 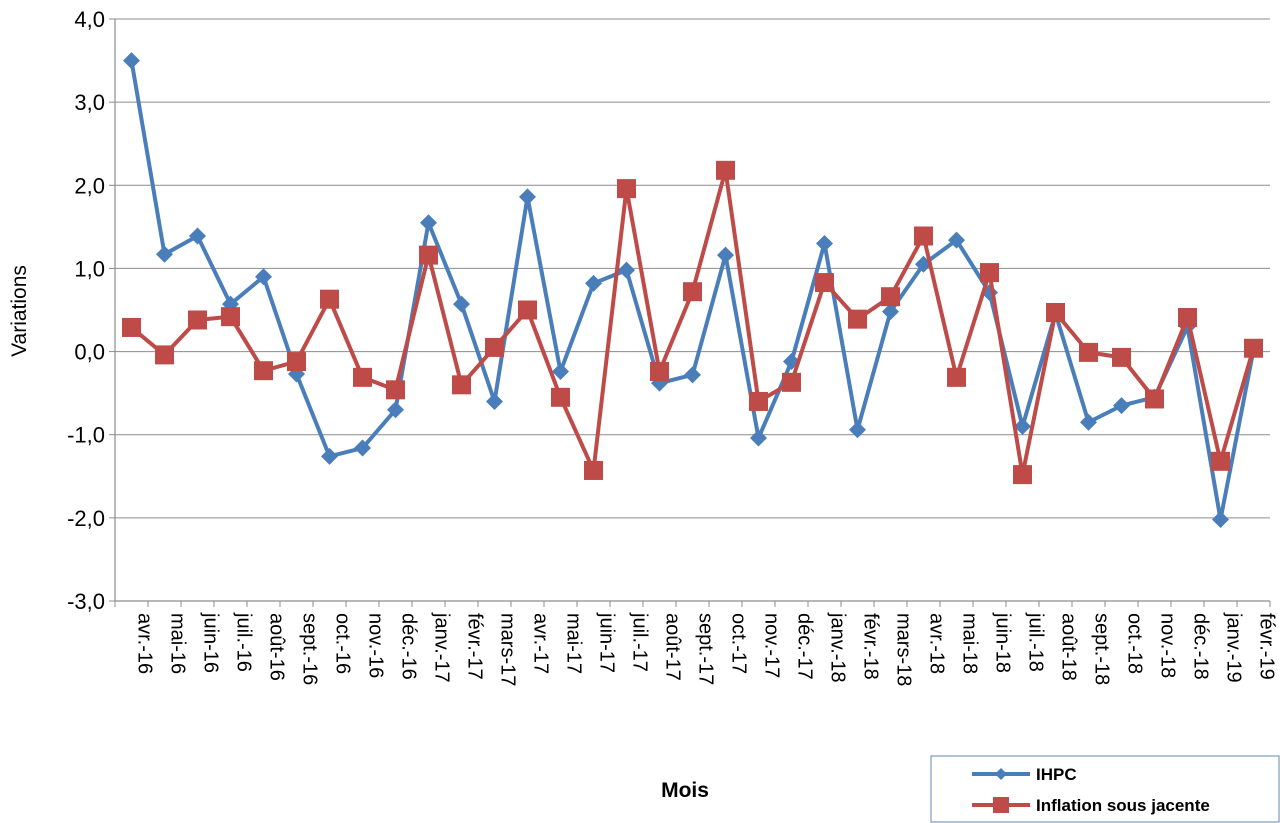 What do you see at coordinates (607, 642) in the screenshot?
I see `x-tick-label: juin-17` at bounding box center [607, 642].